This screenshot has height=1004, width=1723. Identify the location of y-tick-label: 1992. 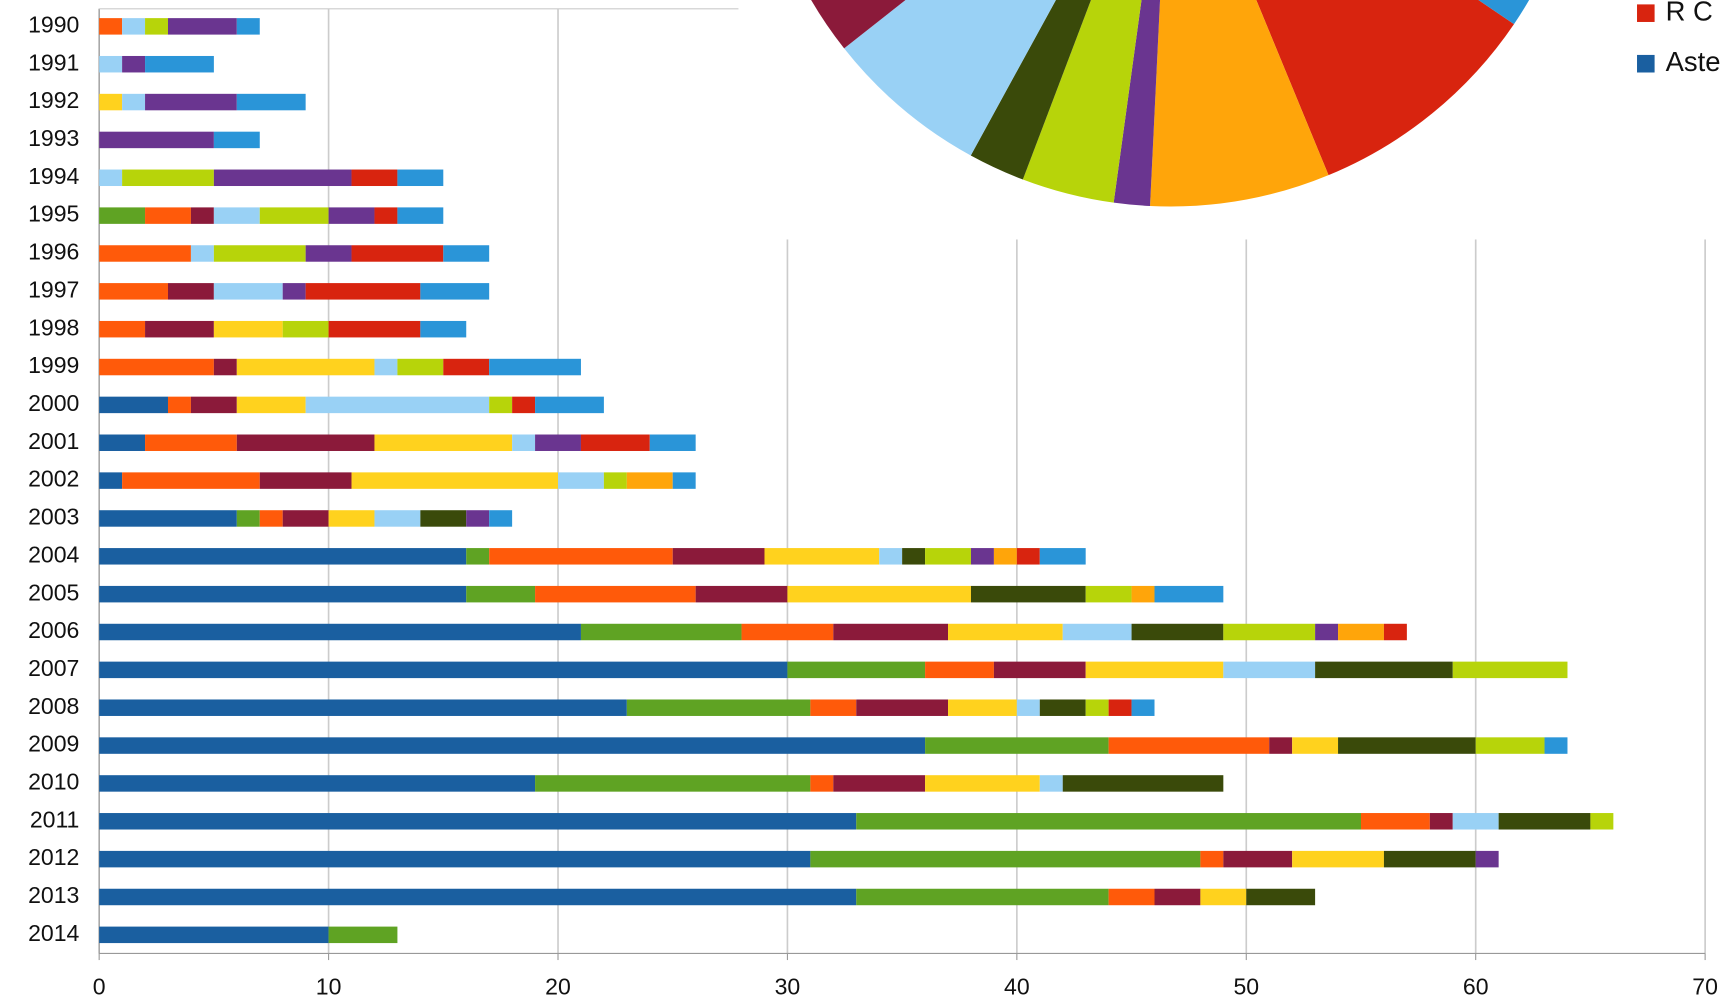
(53, 100).